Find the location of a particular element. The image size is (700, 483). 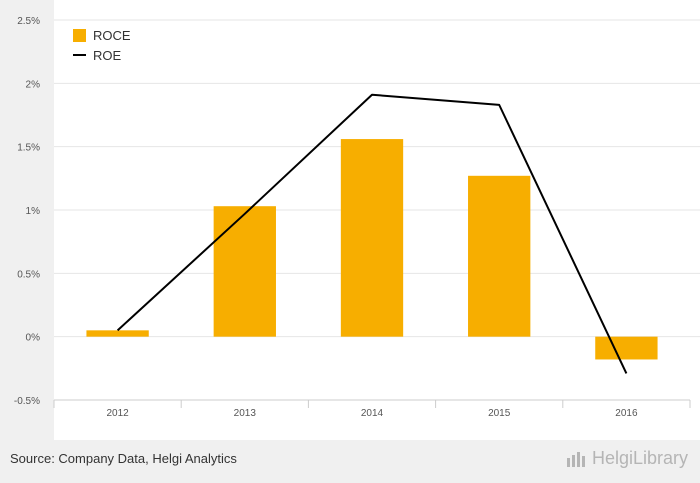

legend: ROCE ROE is located at coordinates (102, 45).